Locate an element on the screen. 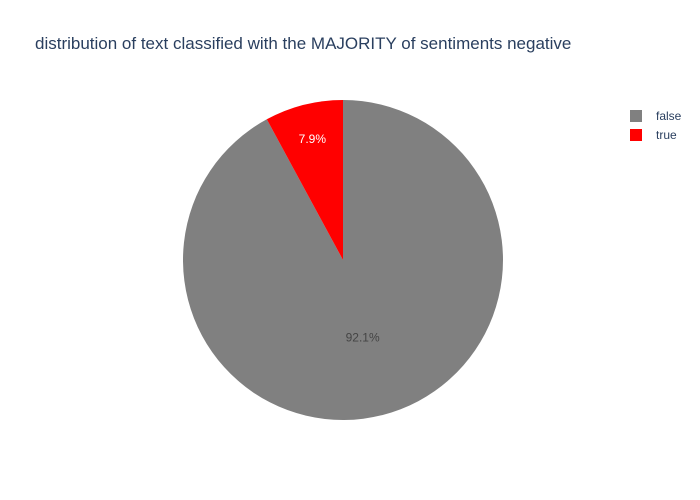 The width and height of the screenshot is (700, 500). slice-label-false: 92.1% is located at coordinates (363, 338).